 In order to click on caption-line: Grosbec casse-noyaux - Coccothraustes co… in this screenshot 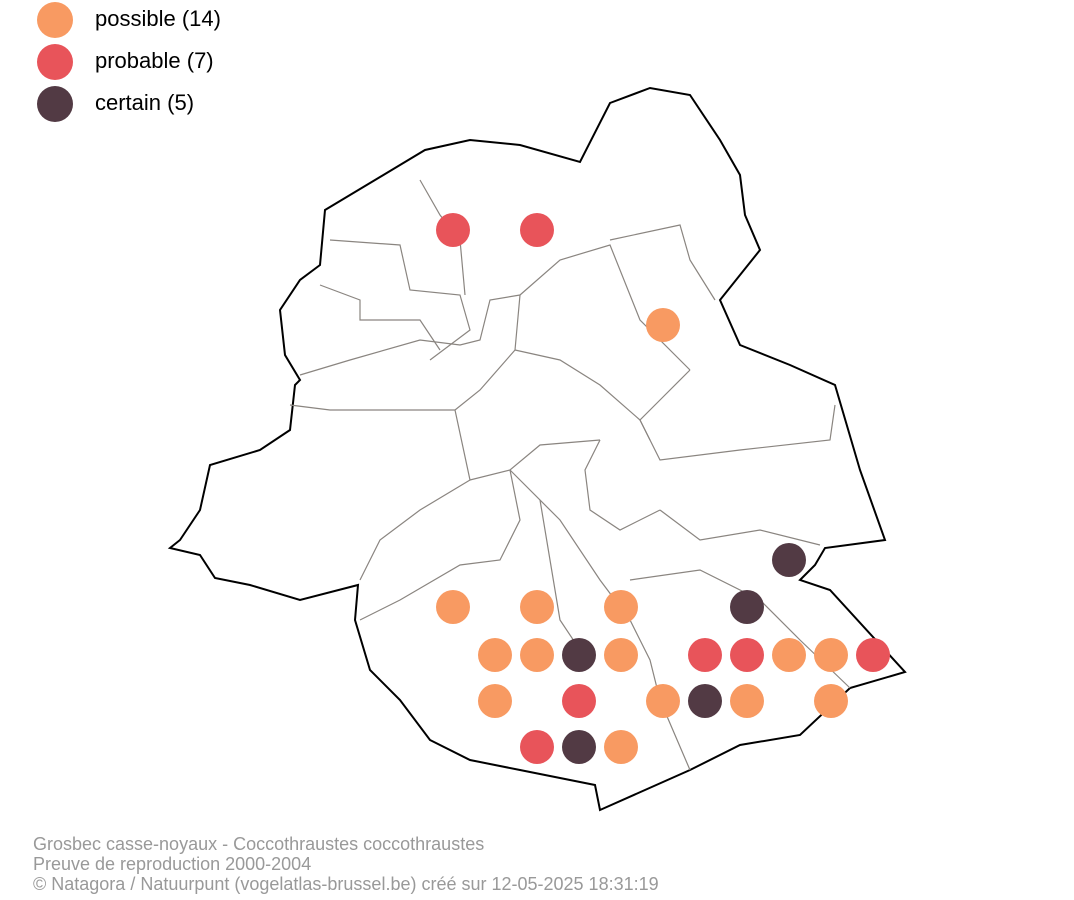, I will do `click(258, 844)`.